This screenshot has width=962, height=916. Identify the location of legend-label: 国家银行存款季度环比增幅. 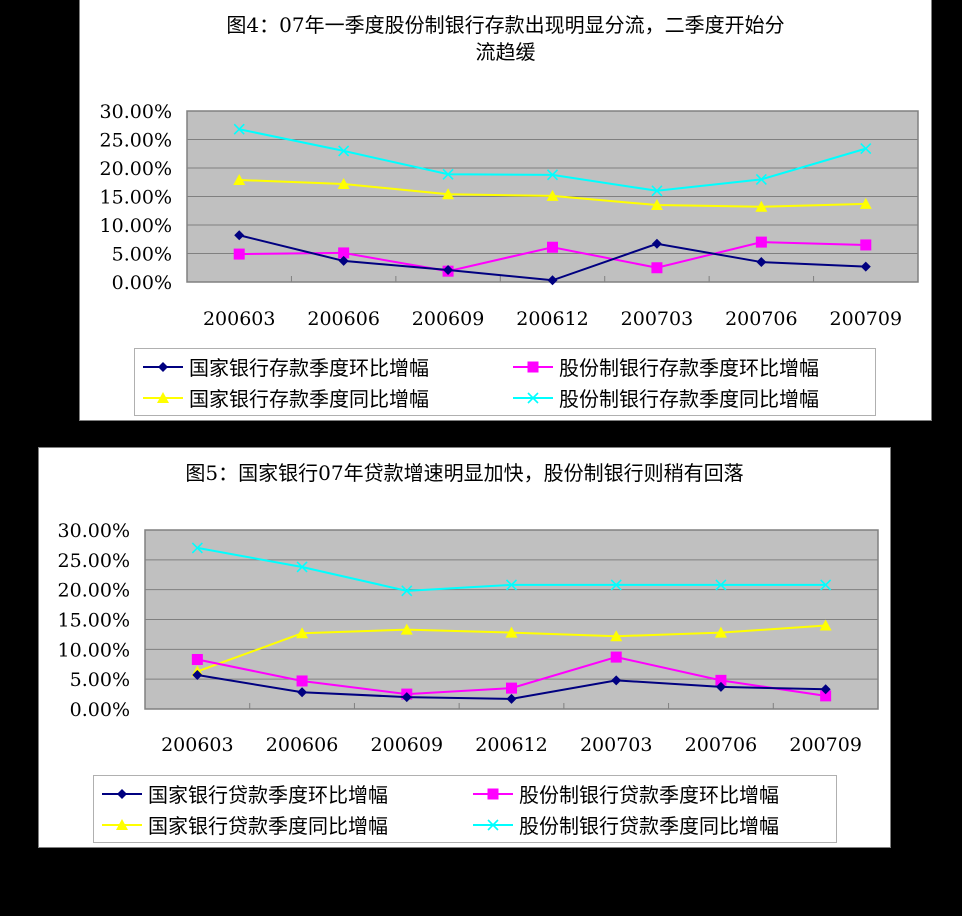
(309, 368).